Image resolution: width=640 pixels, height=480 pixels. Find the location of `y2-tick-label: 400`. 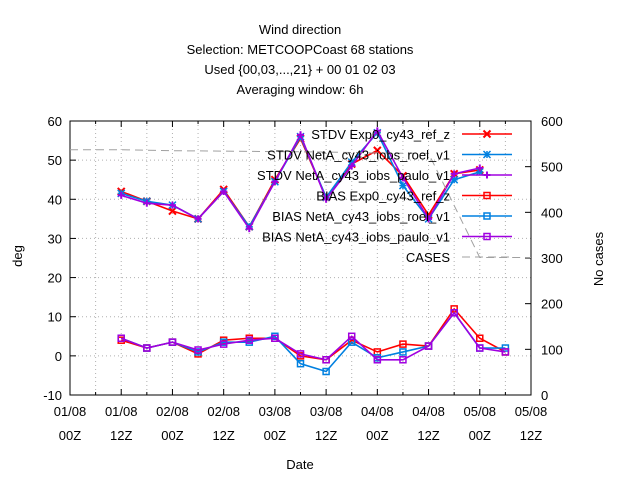

y2-tick-label: 400 is located at coordinates (552, 212).